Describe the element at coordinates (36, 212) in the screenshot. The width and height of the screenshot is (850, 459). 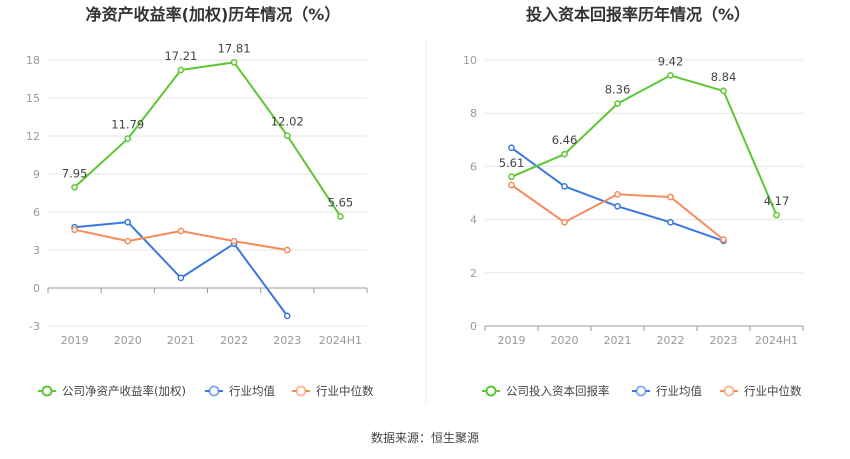
I see `roe-ytick-label-3: 6` at that location.